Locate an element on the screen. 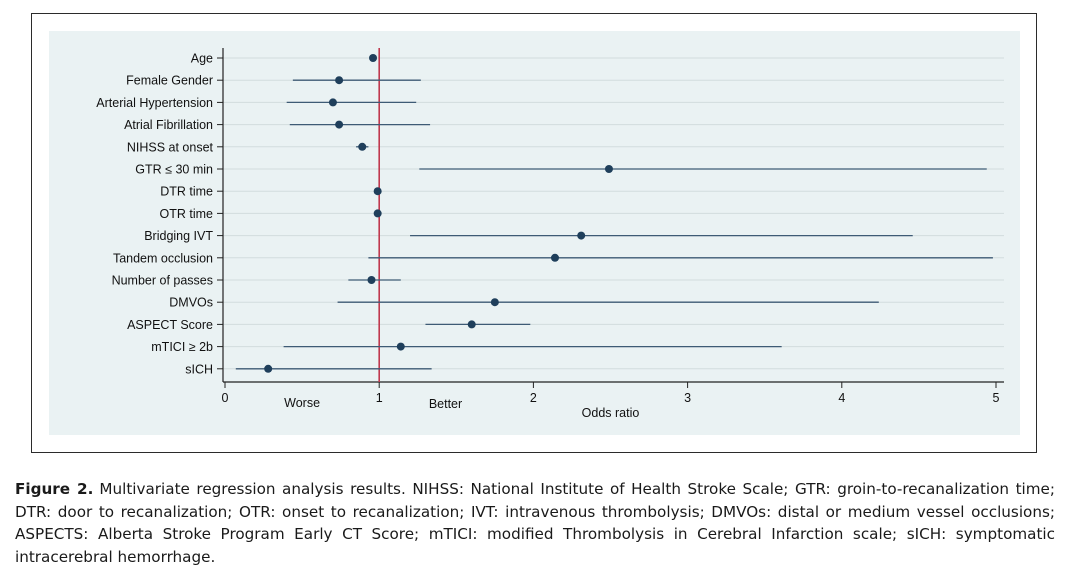 The width and height of the screenshot is (1068, 572). y-tick-label: NIHSS at onset is located at coordinates (170, 147).